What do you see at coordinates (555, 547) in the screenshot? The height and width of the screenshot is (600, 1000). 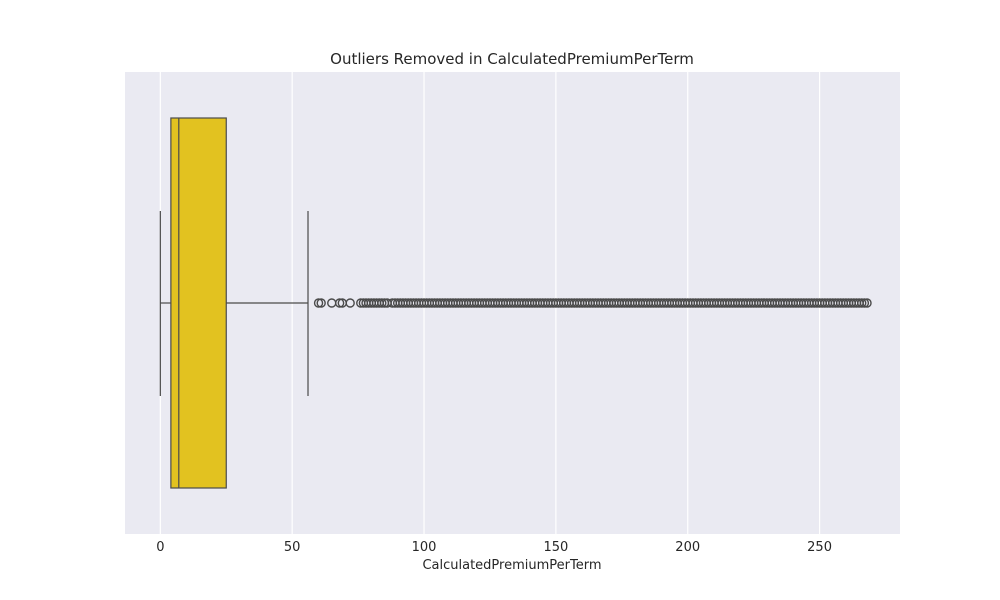 I see `x-tick-label: 150` at bounding box center [555, 547].